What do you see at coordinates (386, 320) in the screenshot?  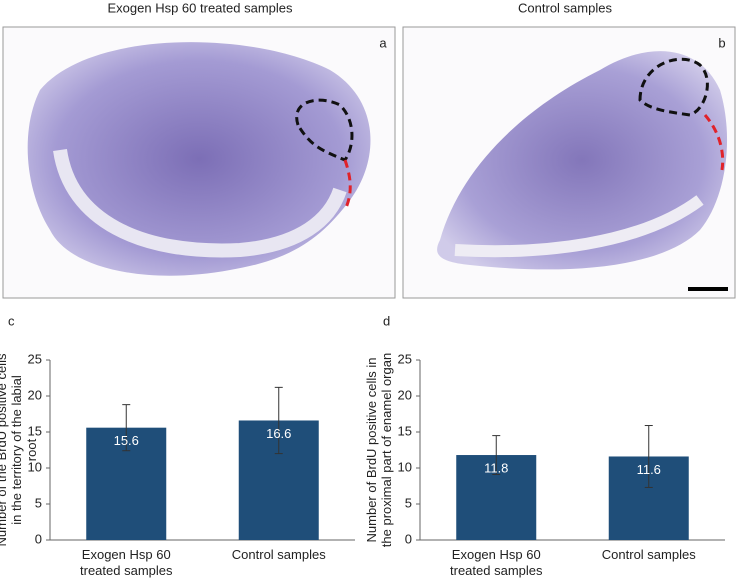 I see `panel-label: d` at bounding box center [386, 320].